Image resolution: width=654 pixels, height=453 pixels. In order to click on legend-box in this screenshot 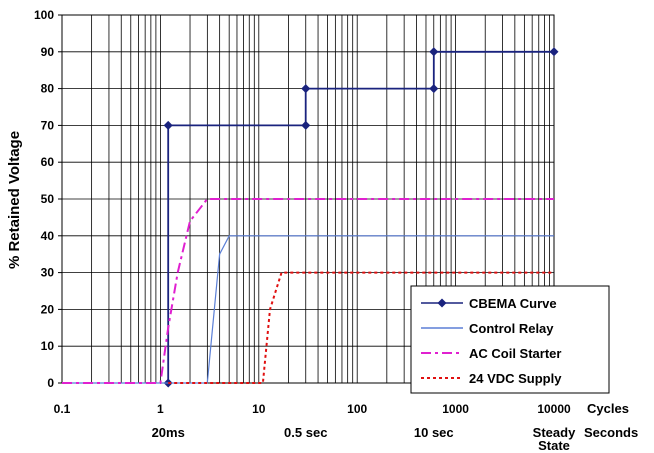, I will do `click(510, 339)`.